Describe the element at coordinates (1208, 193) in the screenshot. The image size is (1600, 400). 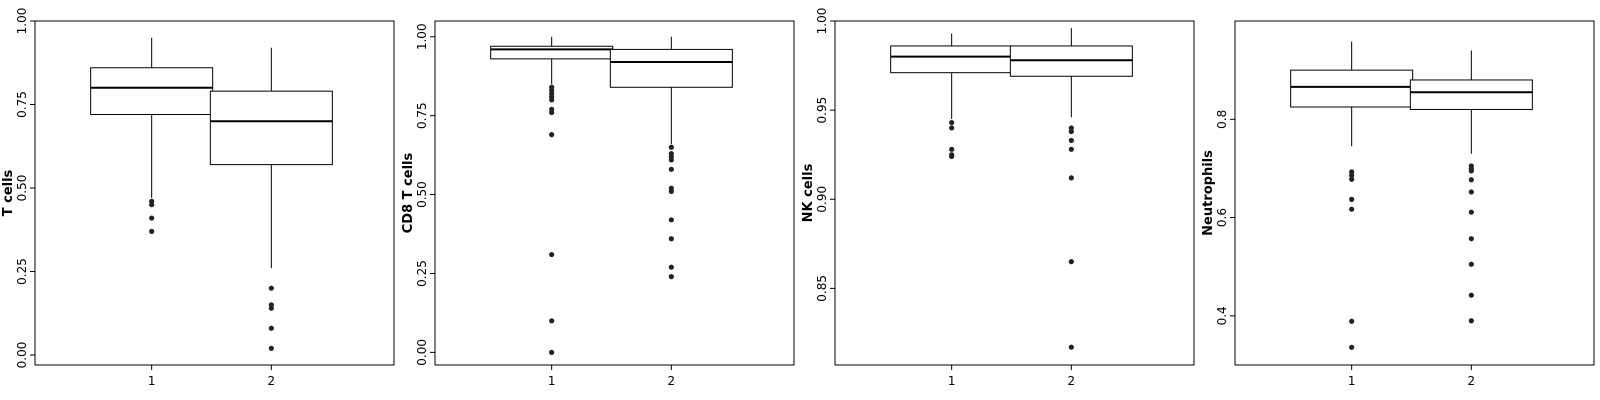
I see `y-axis-title: Neutrophils` at that location.